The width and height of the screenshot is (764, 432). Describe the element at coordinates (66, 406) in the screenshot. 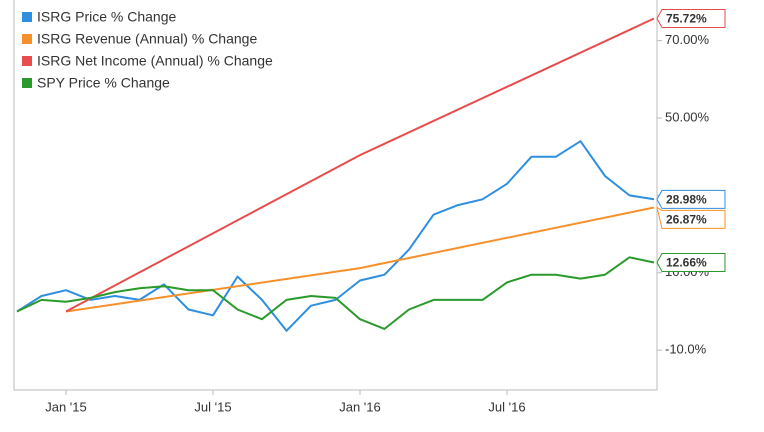

I see `x-tick-label: Jan '15` at that location.